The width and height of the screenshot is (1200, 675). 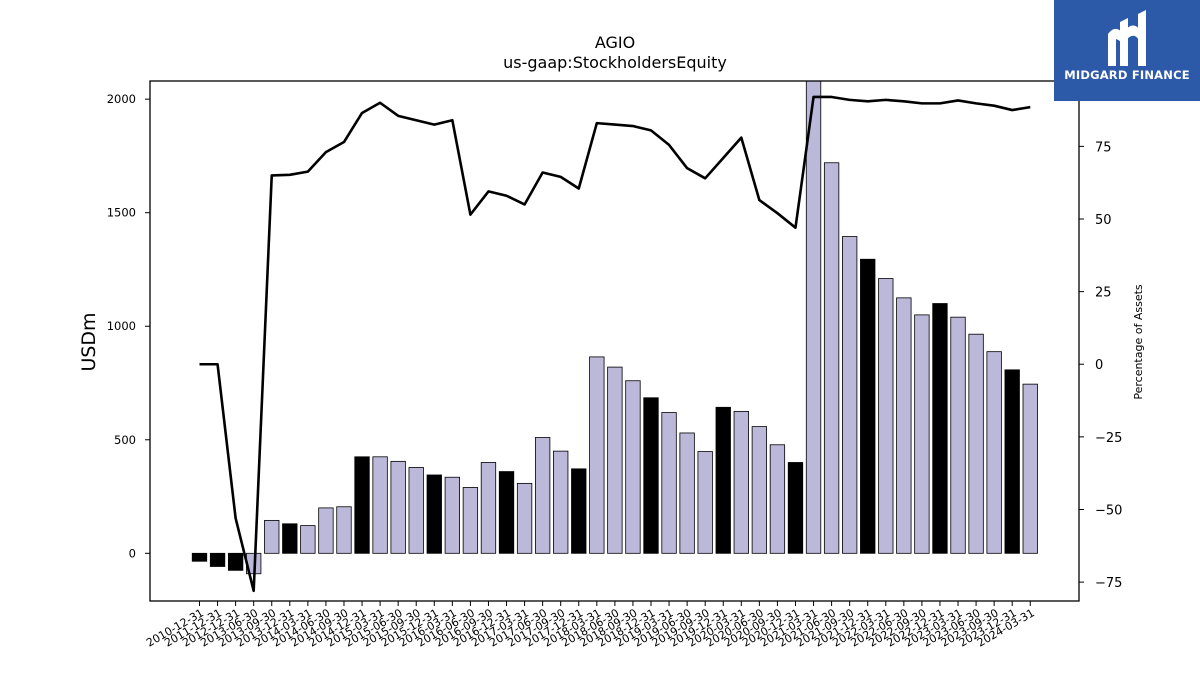 What do you see at coordinates (1103, 293) in the screenshot?
I see `y2-tick-label: 25` at bounding box center [1103, 293].